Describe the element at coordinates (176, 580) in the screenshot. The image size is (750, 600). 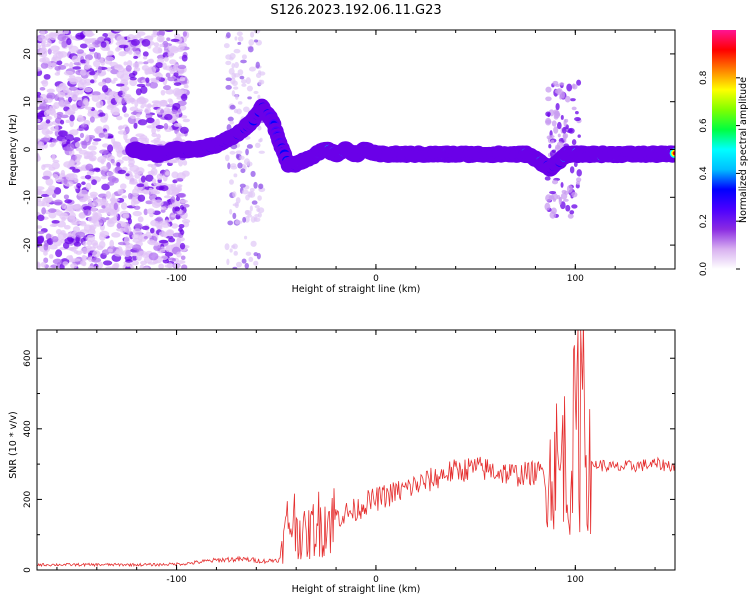
I see `x-tick-label: -100` at that location.